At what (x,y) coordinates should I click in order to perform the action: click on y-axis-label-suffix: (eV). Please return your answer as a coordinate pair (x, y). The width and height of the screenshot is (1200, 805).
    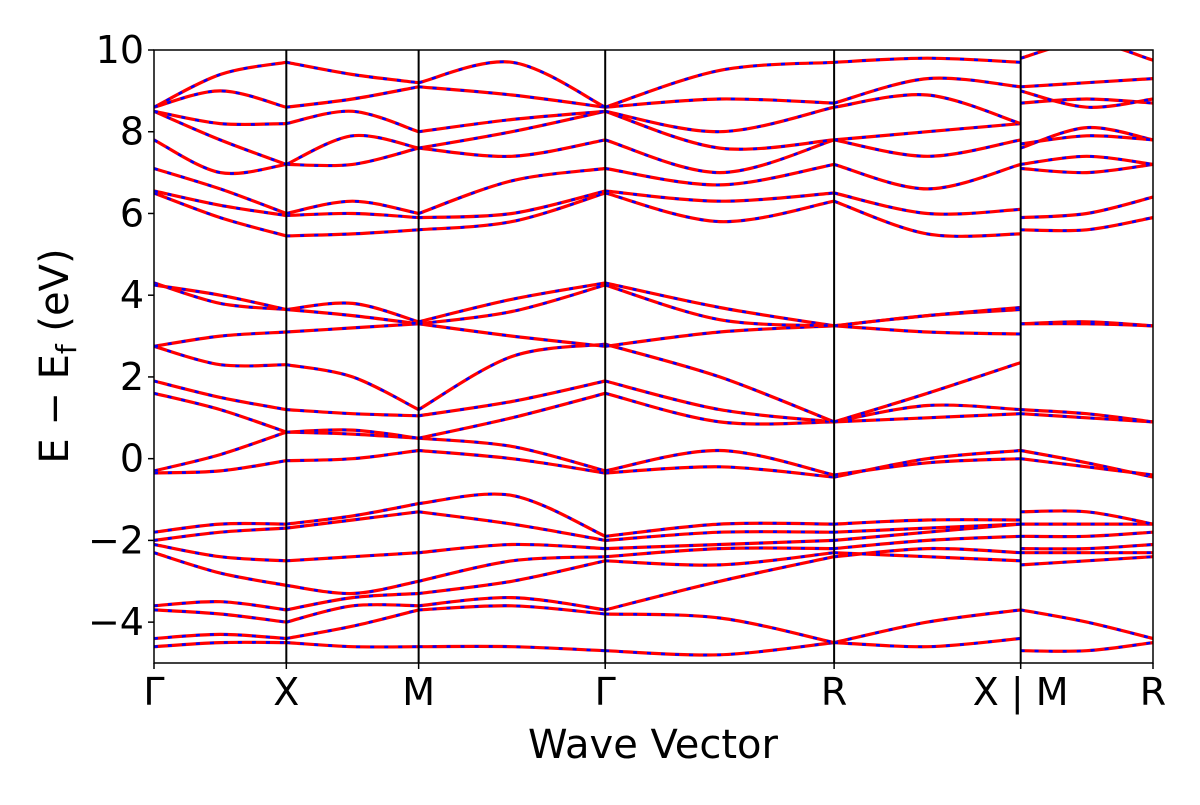
    Looking at the image, I should click on (55, 296).